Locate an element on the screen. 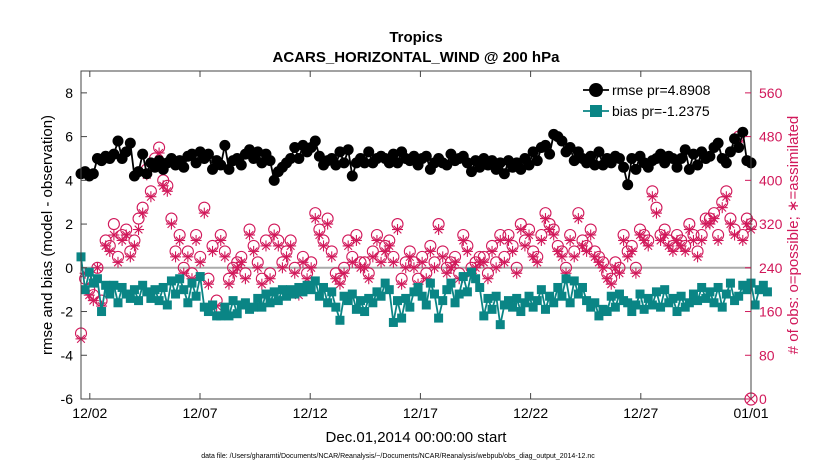 The image size is (830, 470). legend-bias-marker is located at coordinates (596, 111).